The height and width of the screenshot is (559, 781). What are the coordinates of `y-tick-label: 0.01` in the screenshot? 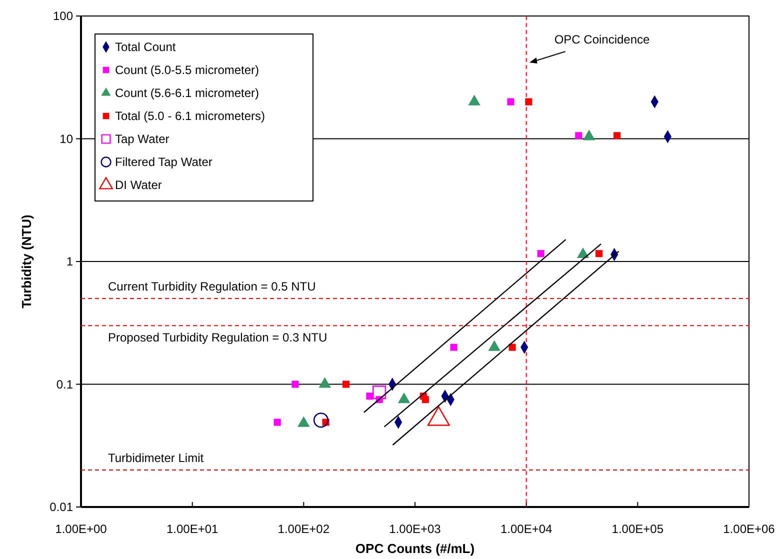 It's located at (62, 507).